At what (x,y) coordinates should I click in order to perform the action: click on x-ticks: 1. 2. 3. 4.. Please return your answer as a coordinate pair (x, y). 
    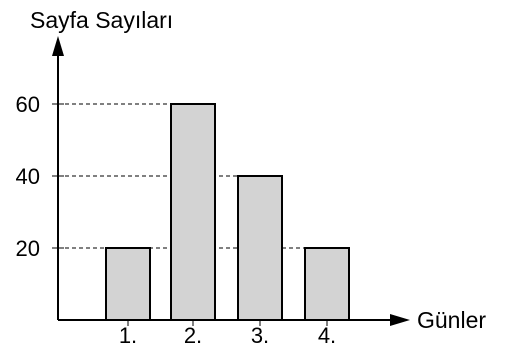
    Looking at the image, I should click on (227, 333).